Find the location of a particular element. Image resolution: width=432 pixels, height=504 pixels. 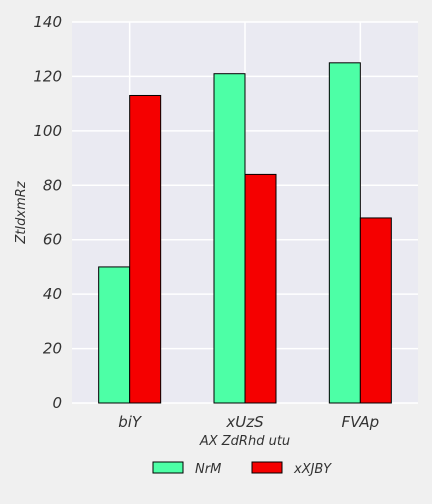

legend-swatch-xXJBY is located at coordinates (267, 467).